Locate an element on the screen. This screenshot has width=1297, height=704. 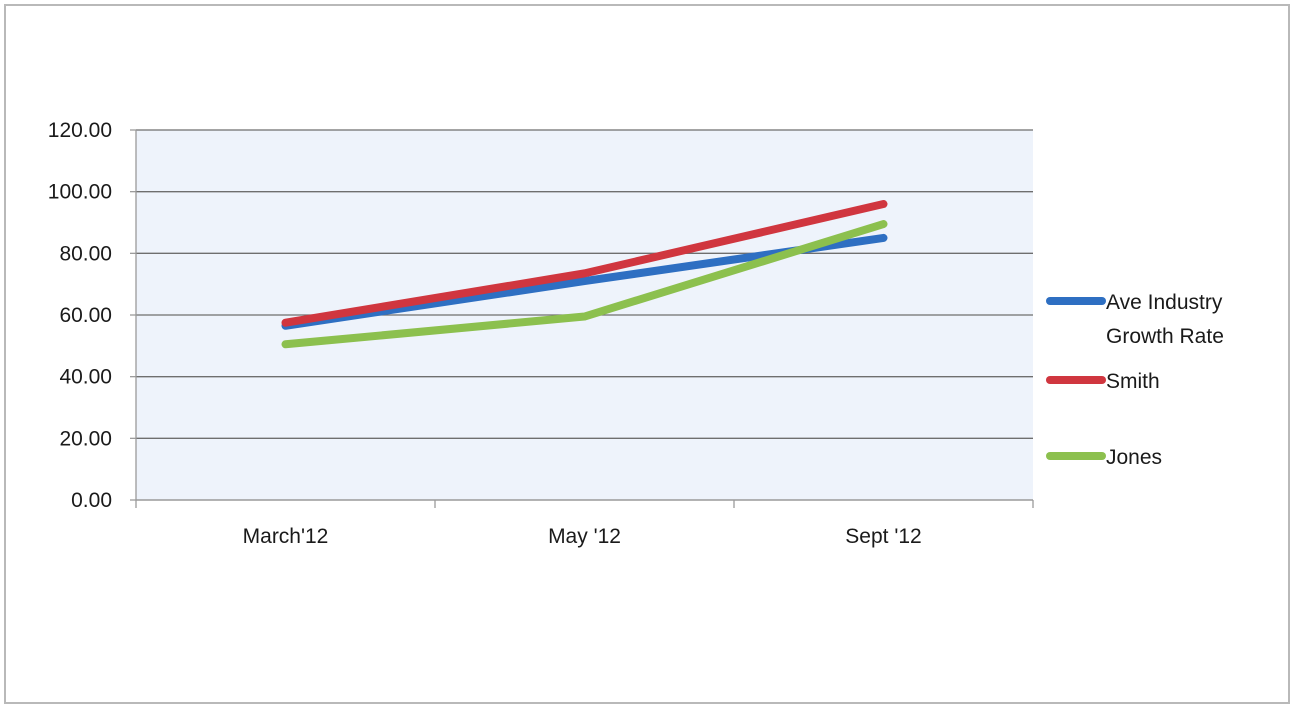
x-tick-label: May '12 is located at coordinates (584, 536).